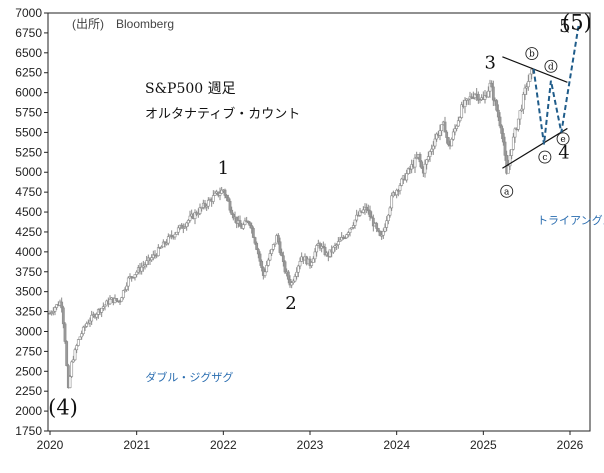 This screenshot has height=473, width=604. I want to click on y-tick-label: 5000, so click(28, 172).